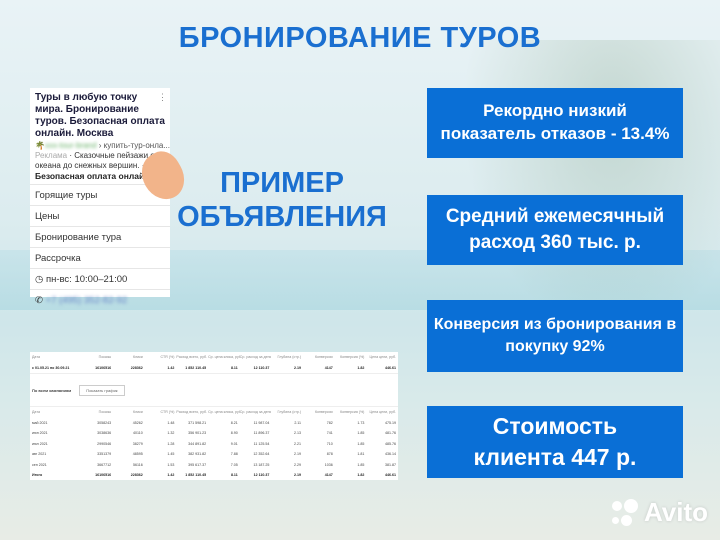 The width and height of the screenshot is (720, 540). I want to click on table-cell: 11 896.37, so click(261, 433).